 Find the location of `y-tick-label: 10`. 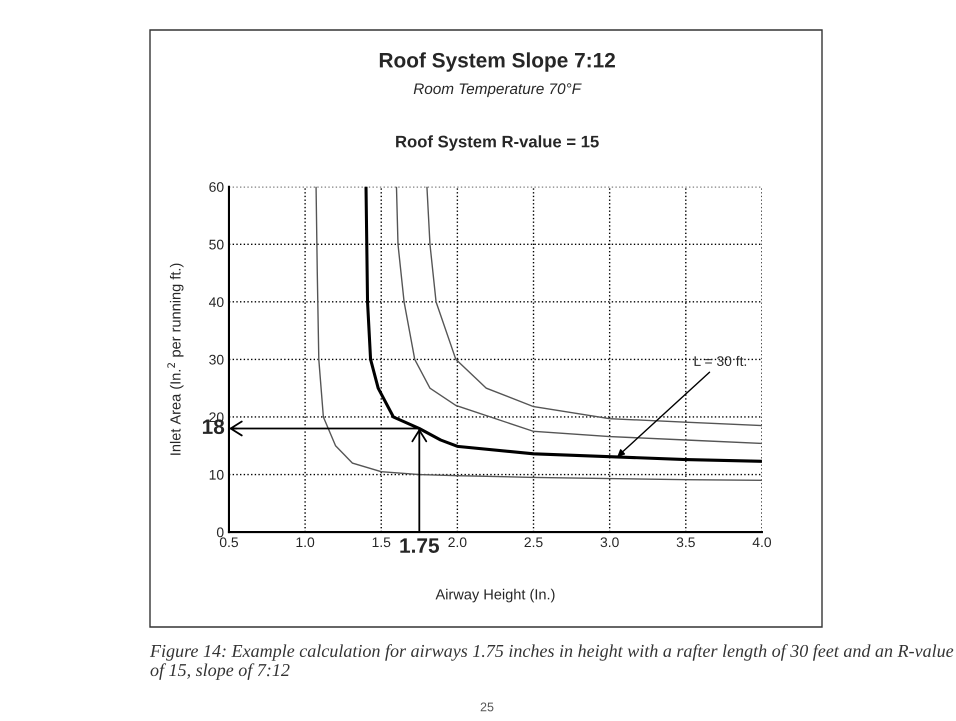

y-tick-label: 10 is located at coordinates (217, 475).